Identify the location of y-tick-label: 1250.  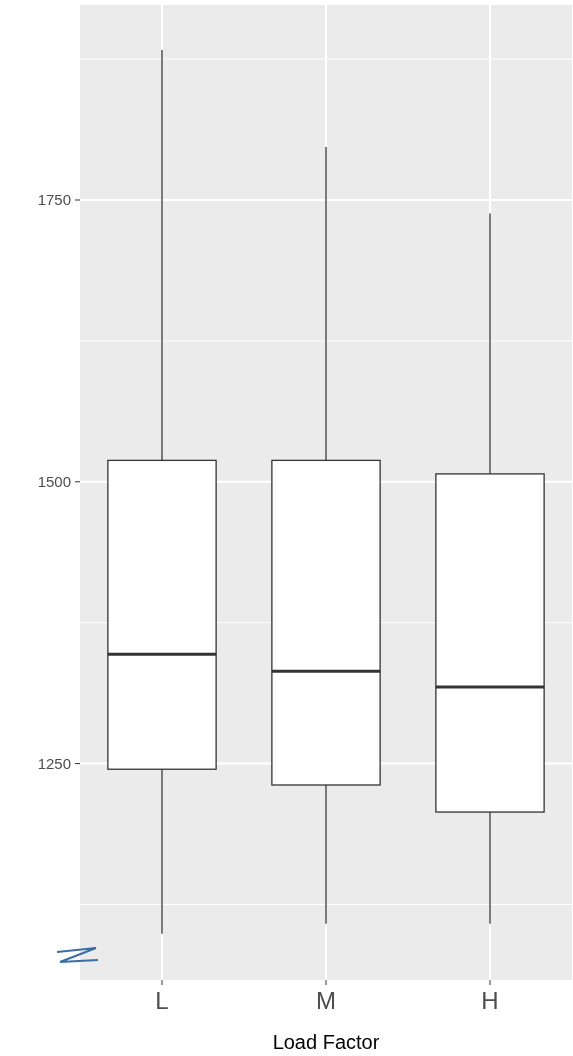
(54, 763).